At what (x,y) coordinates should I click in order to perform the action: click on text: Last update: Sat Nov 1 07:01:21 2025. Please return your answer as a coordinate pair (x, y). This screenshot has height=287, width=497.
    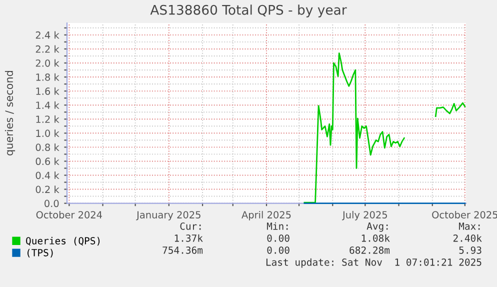
    Looking at the image, I should click on (374, 263).